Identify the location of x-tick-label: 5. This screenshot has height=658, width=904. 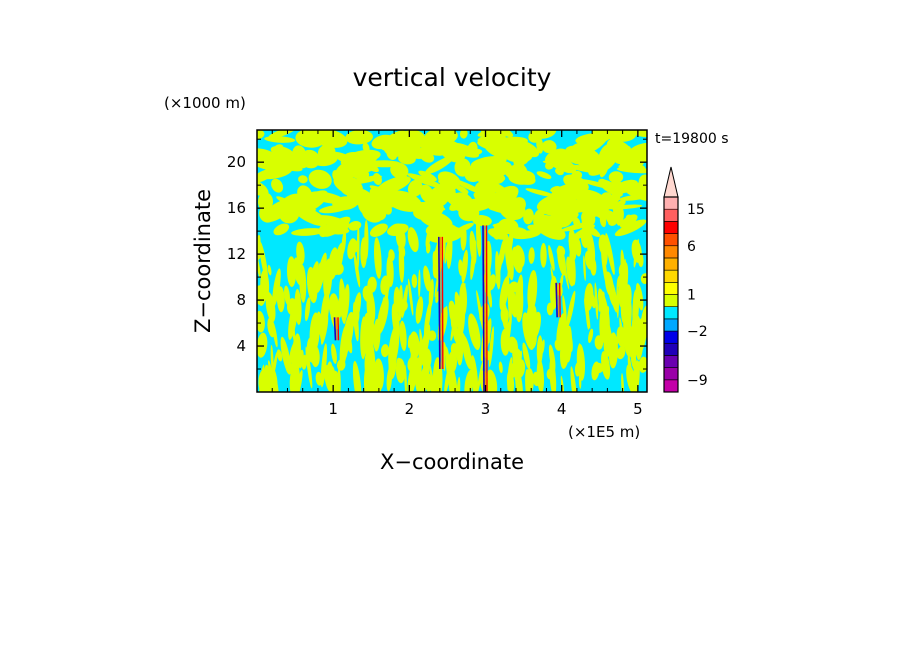
(638, 409).